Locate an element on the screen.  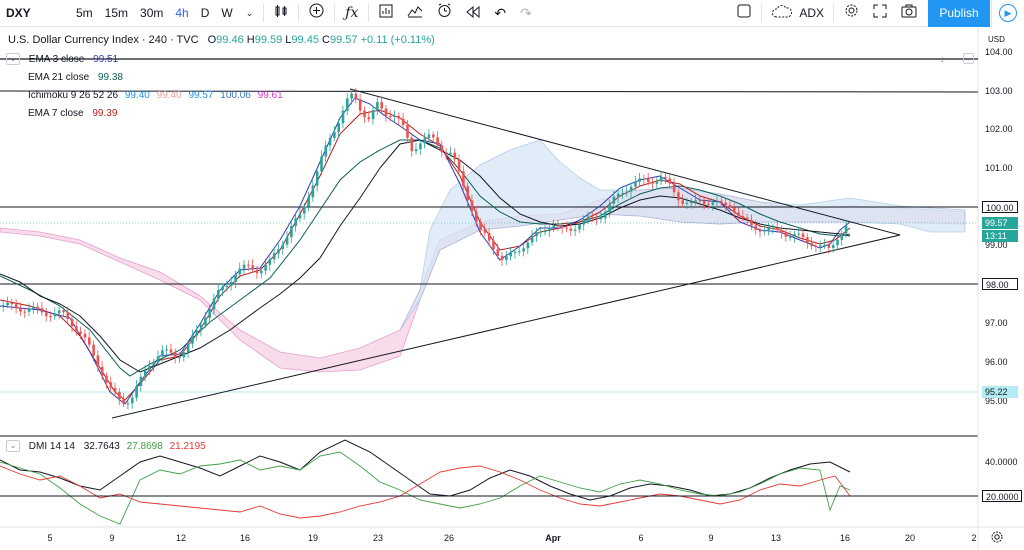
pane-move-down-icon: ↓ is located at coordinates (942, 59).